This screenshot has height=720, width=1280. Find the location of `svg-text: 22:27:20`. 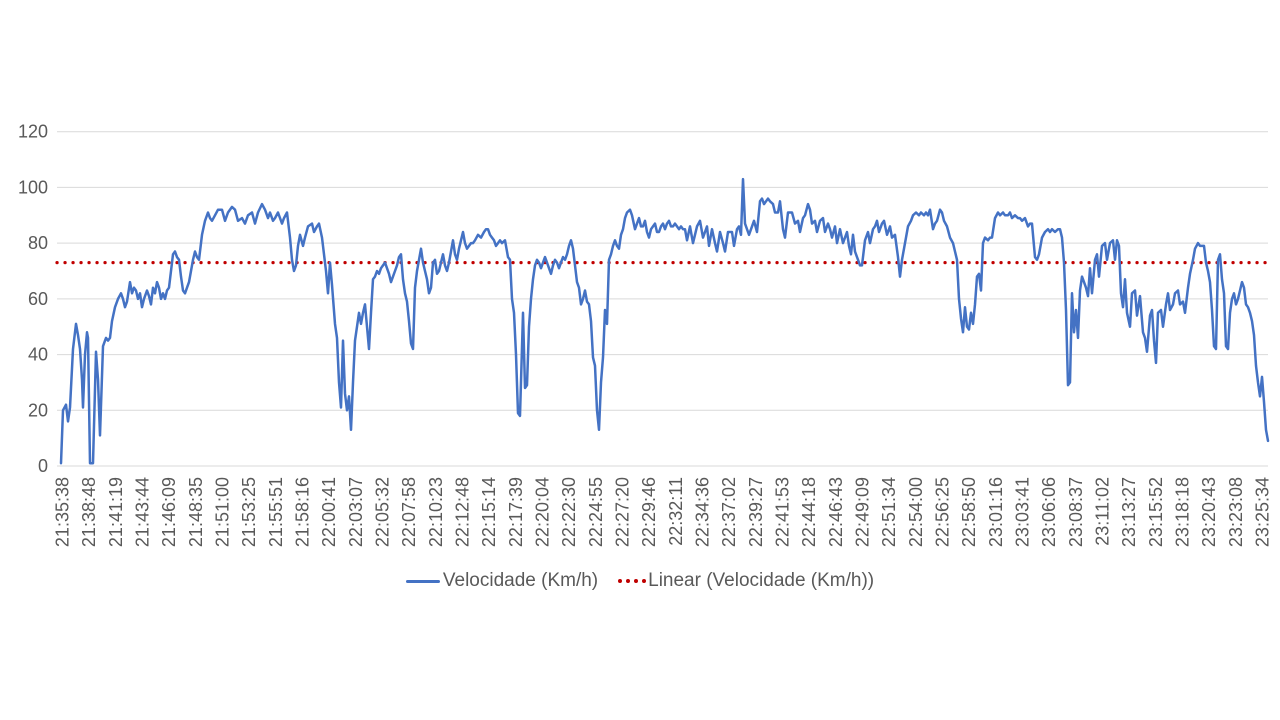

svg-text: 22:27:20 is located at coordinates (623, 512).